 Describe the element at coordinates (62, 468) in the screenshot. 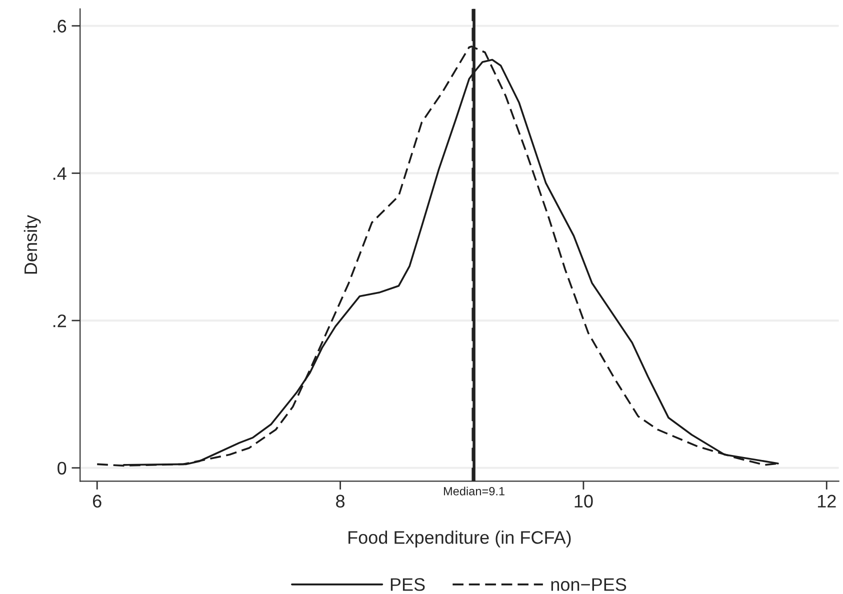

I see `y-tick-label: 0` at that location.